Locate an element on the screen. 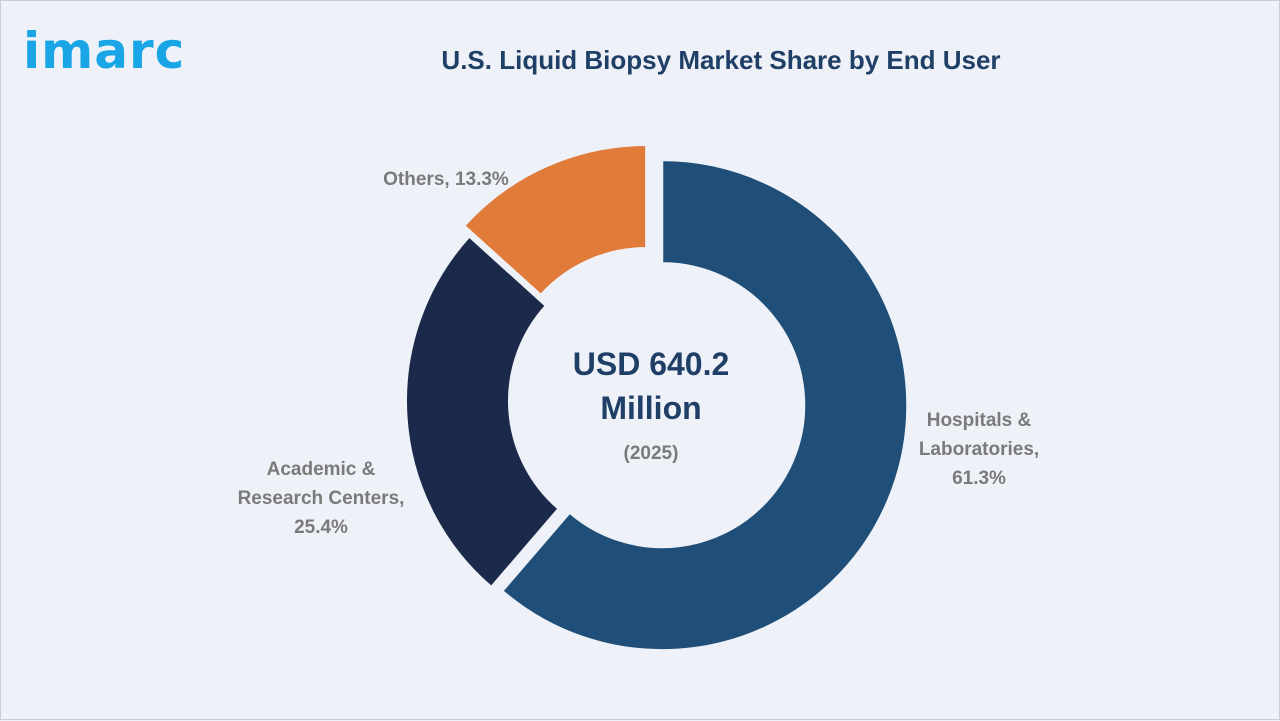 The image size is (1280, 721). slice-label-line: 25.4% is located at coordinates (321, 527).